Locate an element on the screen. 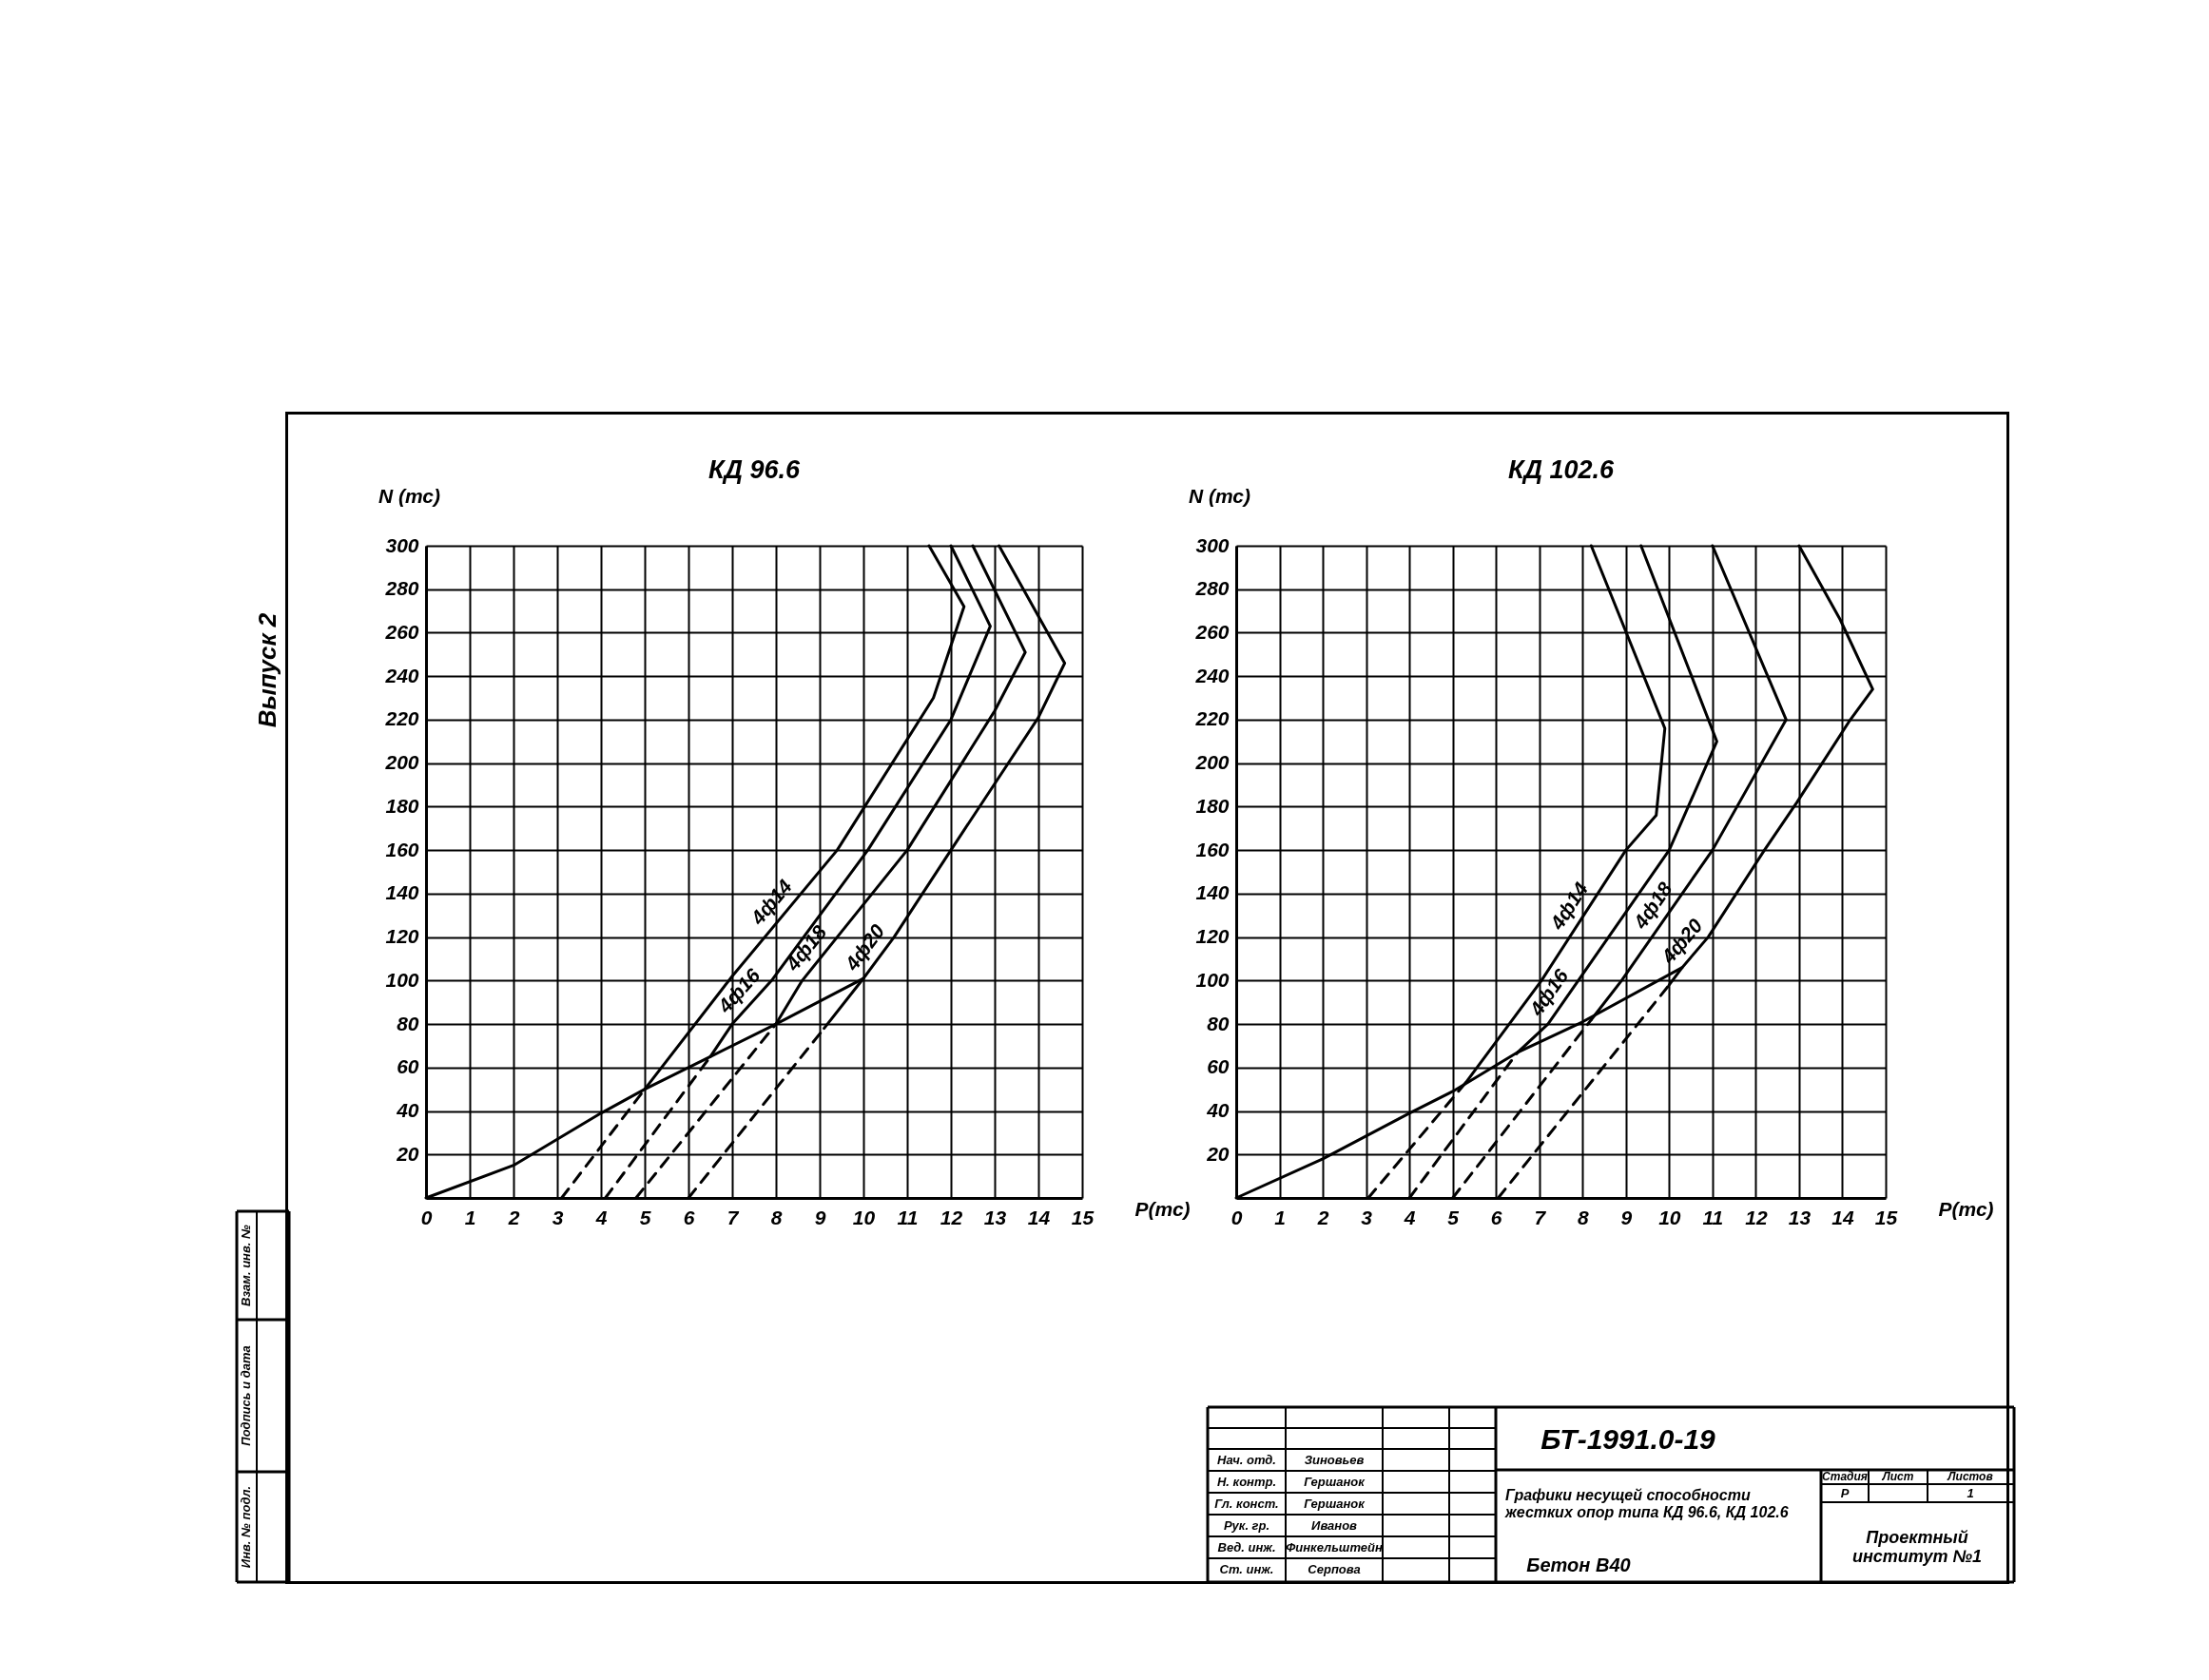 The width and height of the screenshot is (2209, 1680). chart-title: КД 96.6 is located at coordinates (755, 470).